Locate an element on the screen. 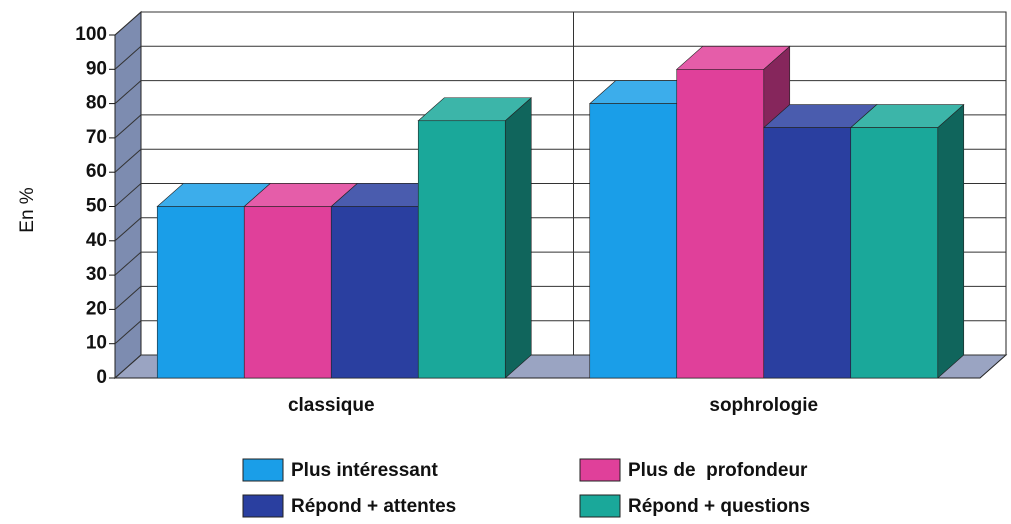 This screenshot has width=1011, height=524. y-tick-label: 80 is located at coordinates (96, 103).